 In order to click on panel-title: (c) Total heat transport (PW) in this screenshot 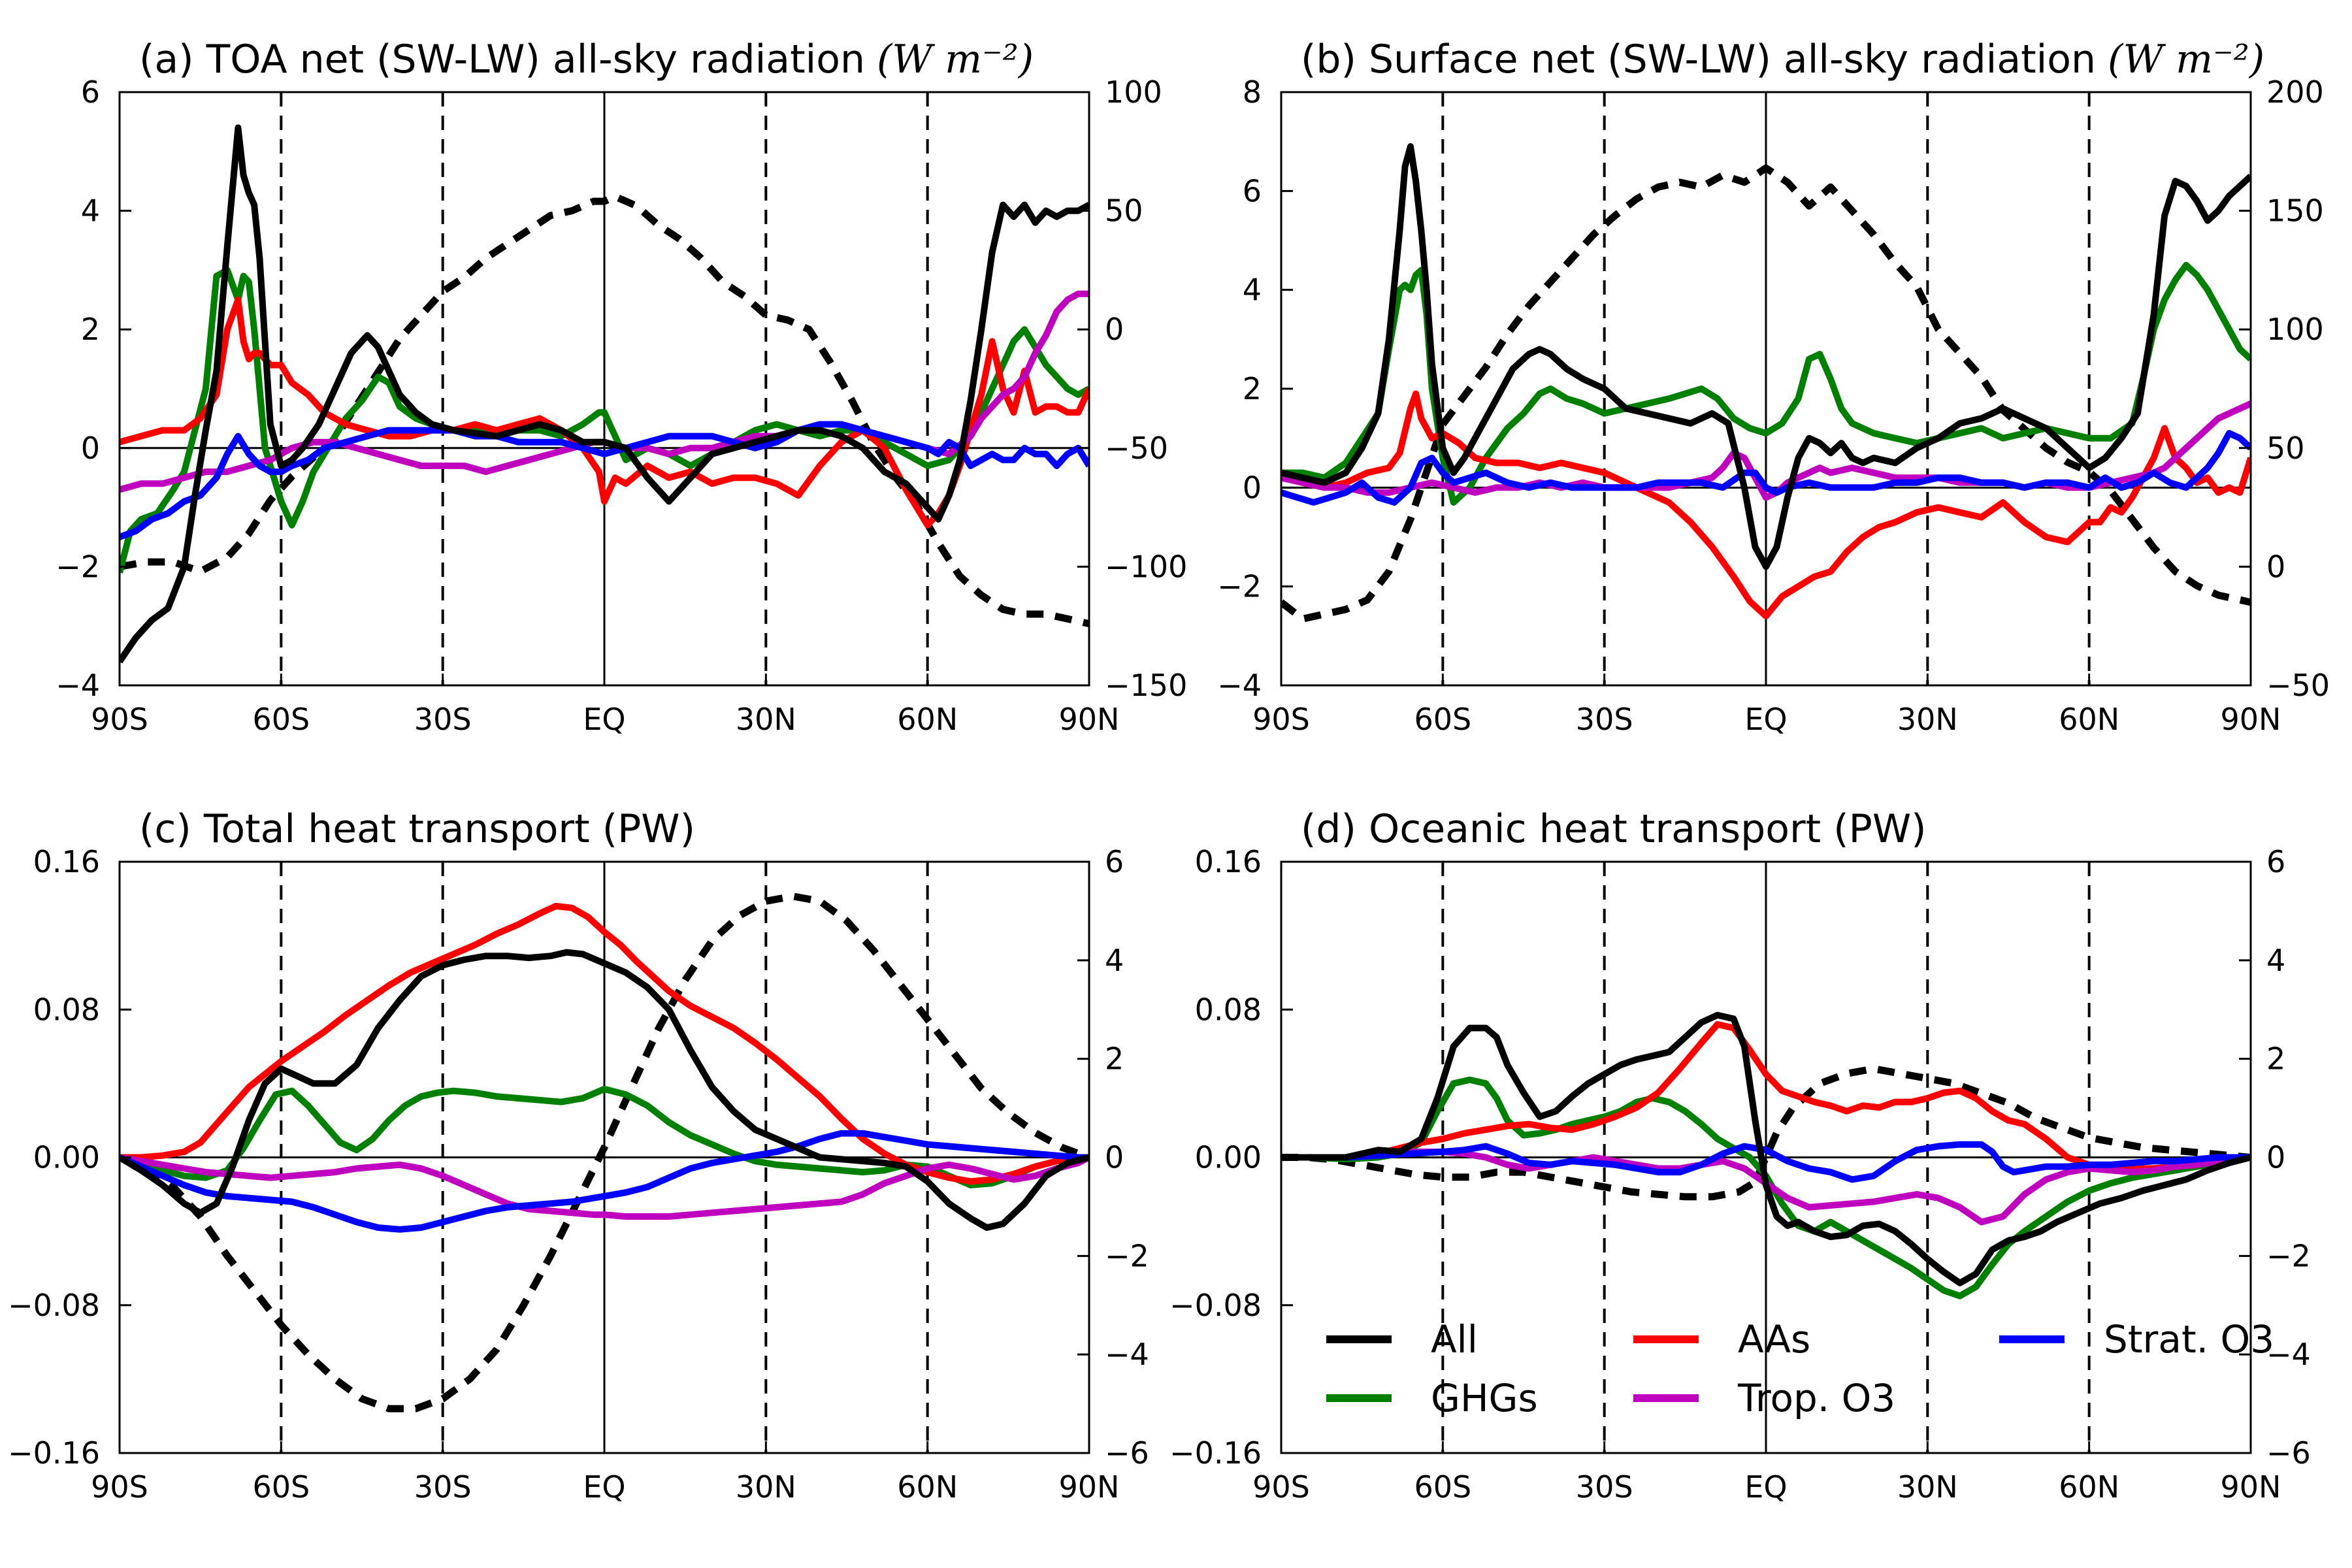, I will do `click(417, 829)`.